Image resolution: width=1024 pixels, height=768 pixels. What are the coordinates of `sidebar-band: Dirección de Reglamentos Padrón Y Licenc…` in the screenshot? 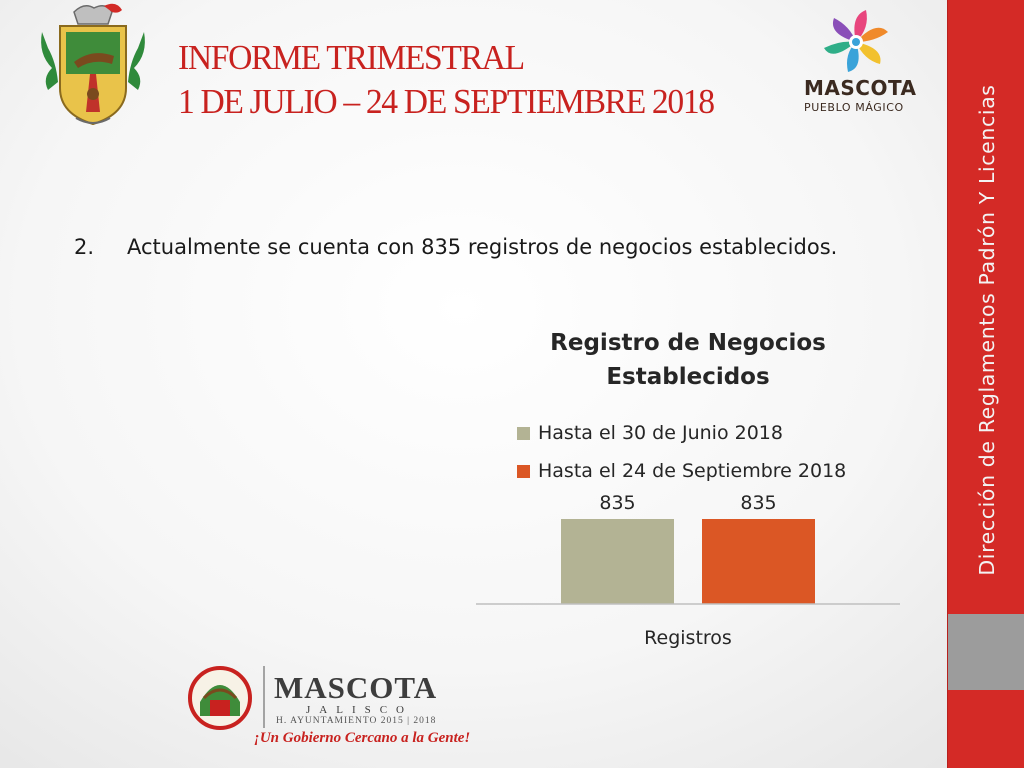 It's located at (985, 384).